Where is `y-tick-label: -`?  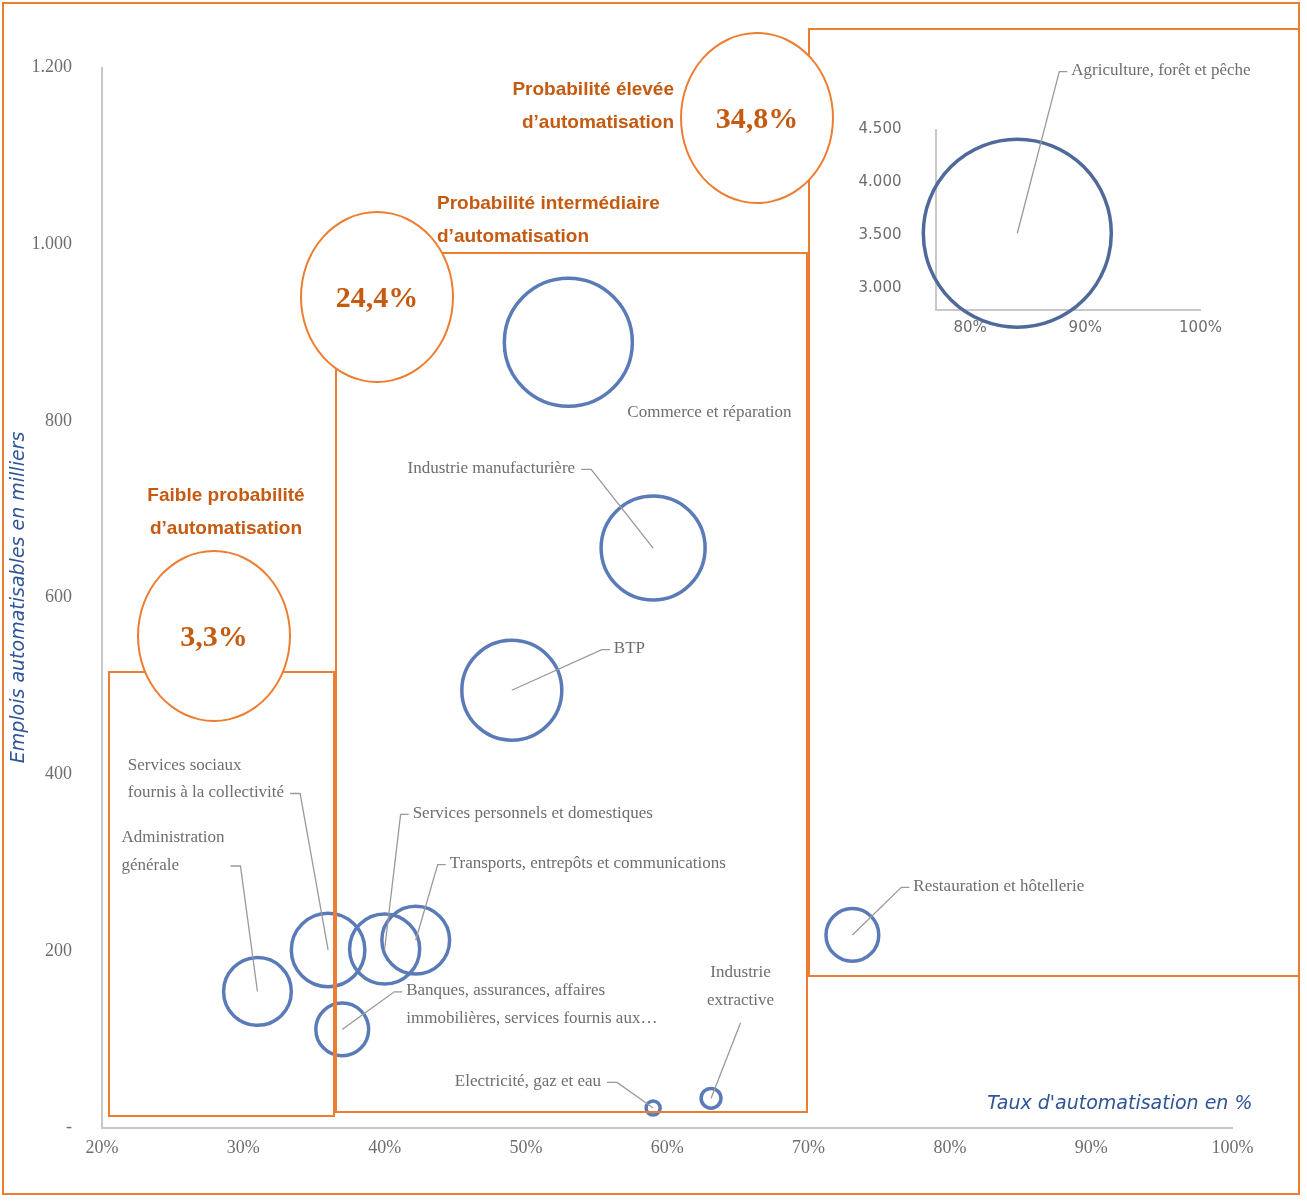
y-tick-label: - is located at coordinates (69, 1126).